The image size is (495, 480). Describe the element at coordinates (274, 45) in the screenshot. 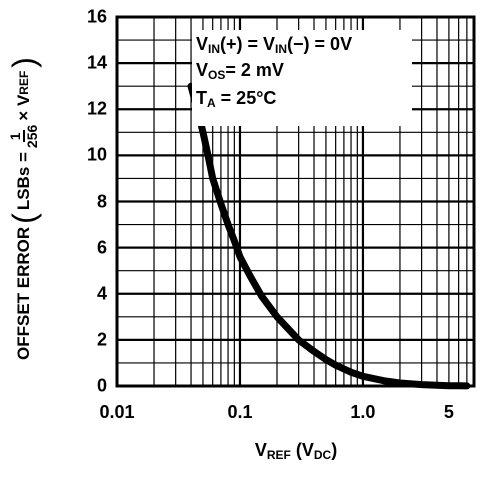

I see `annotation-vin: VIN(+) = VIN(−) = 0V` at that location.